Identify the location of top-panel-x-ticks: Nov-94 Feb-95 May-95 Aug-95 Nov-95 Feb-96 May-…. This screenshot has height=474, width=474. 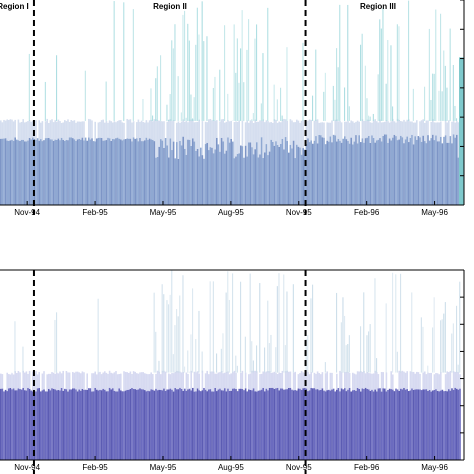
(231, 209).